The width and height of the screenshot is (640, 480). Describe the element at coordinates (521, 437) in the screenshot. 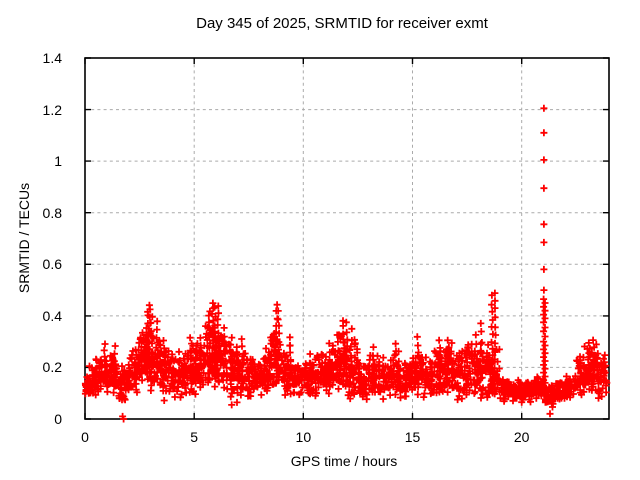

I see `x-tick-label: 20` at that location.